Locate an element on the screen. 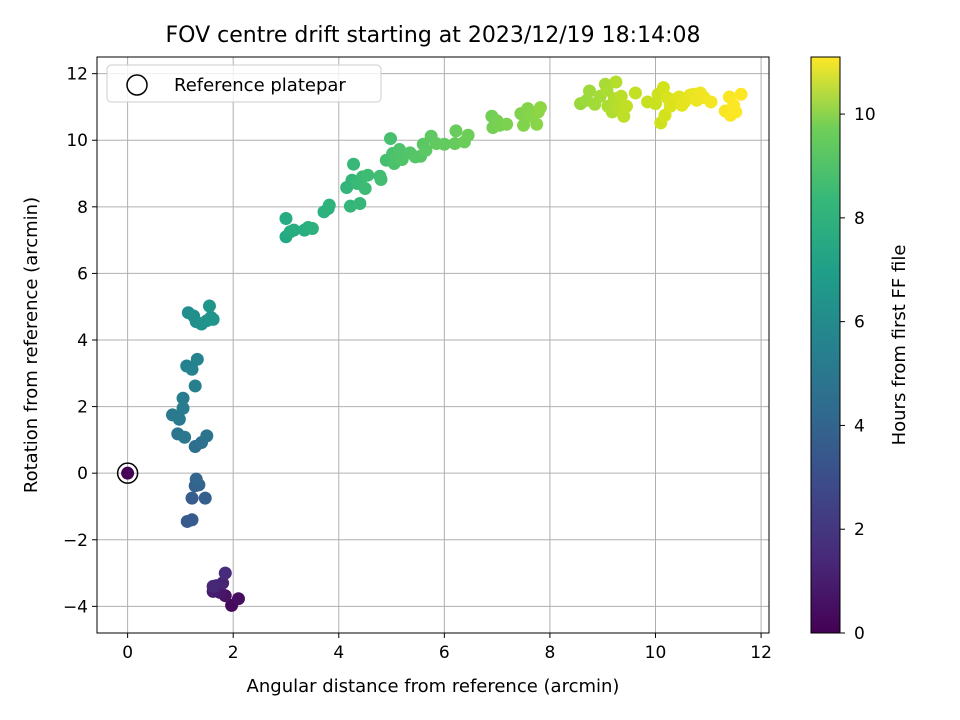  y-tick-label: 10 is located at coordinates (77, 141).